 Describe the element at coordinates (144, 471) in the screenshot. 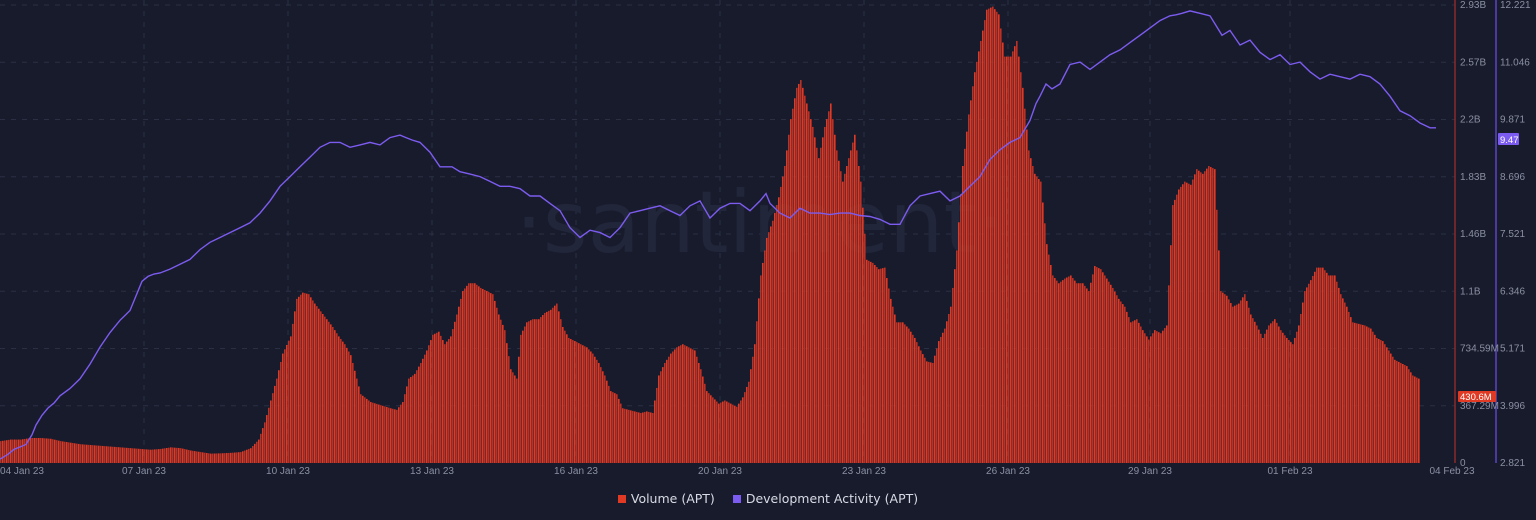

I see `date-tick-label: 07 Jan 23` at that location.